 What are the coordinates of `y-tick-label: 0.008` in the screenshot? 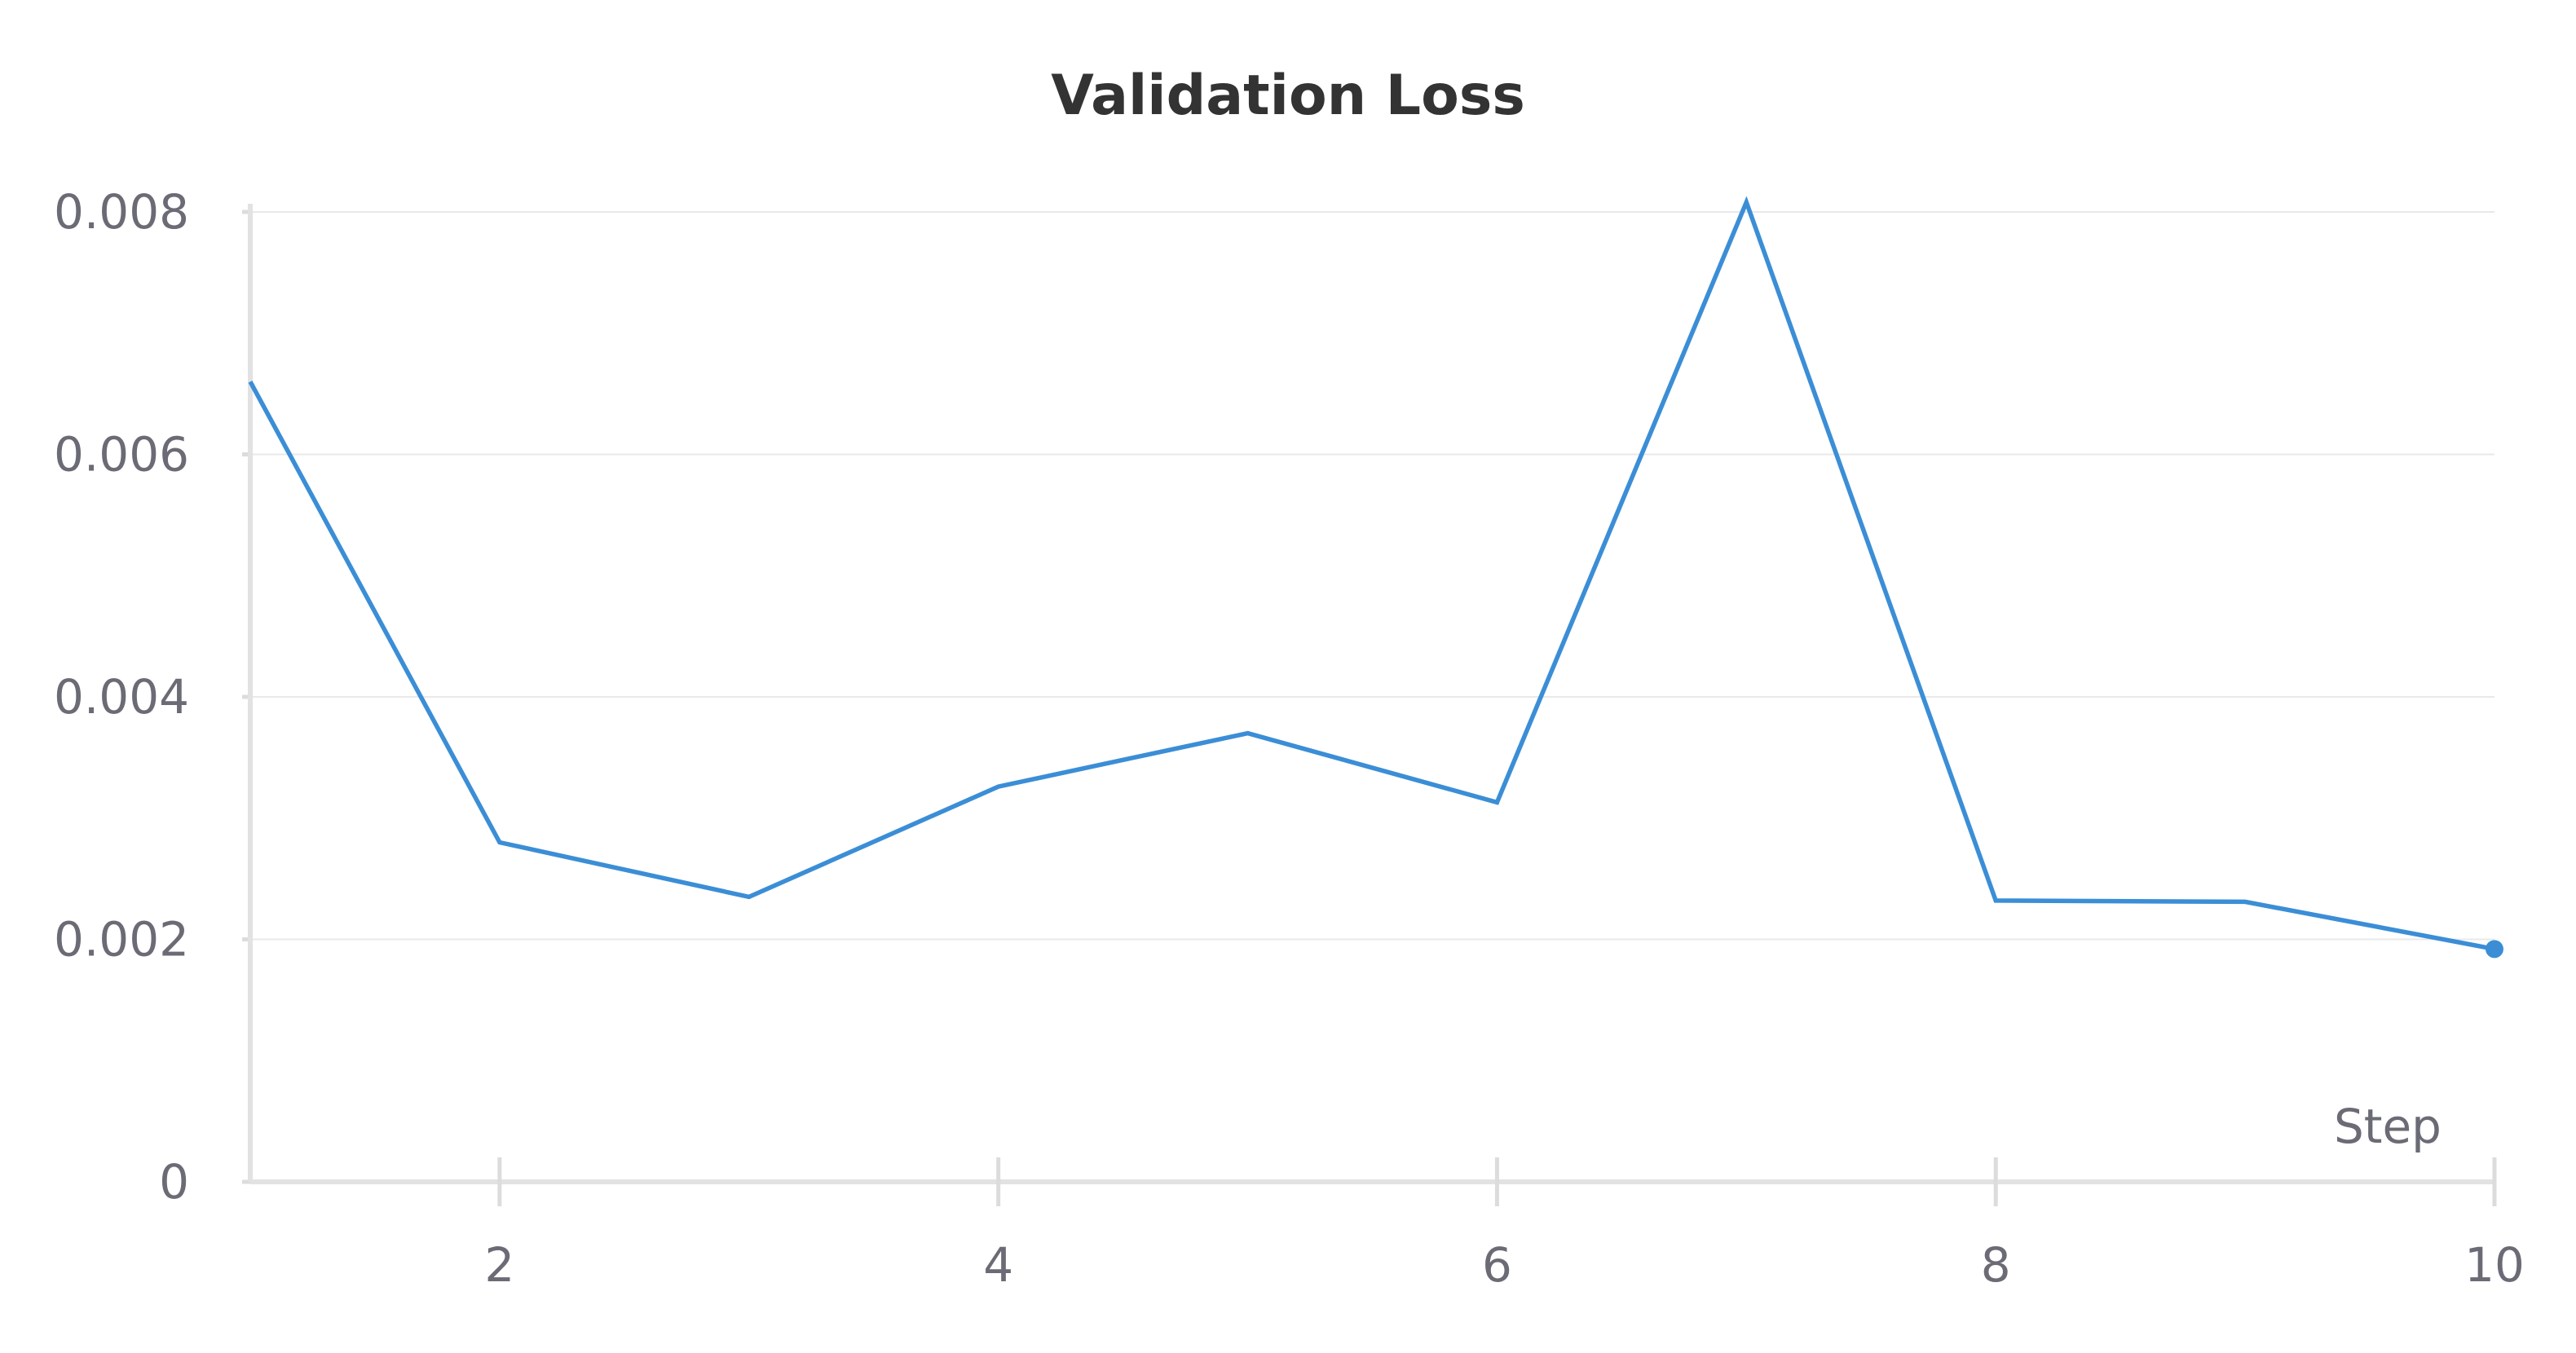 It's located at (121, 212).